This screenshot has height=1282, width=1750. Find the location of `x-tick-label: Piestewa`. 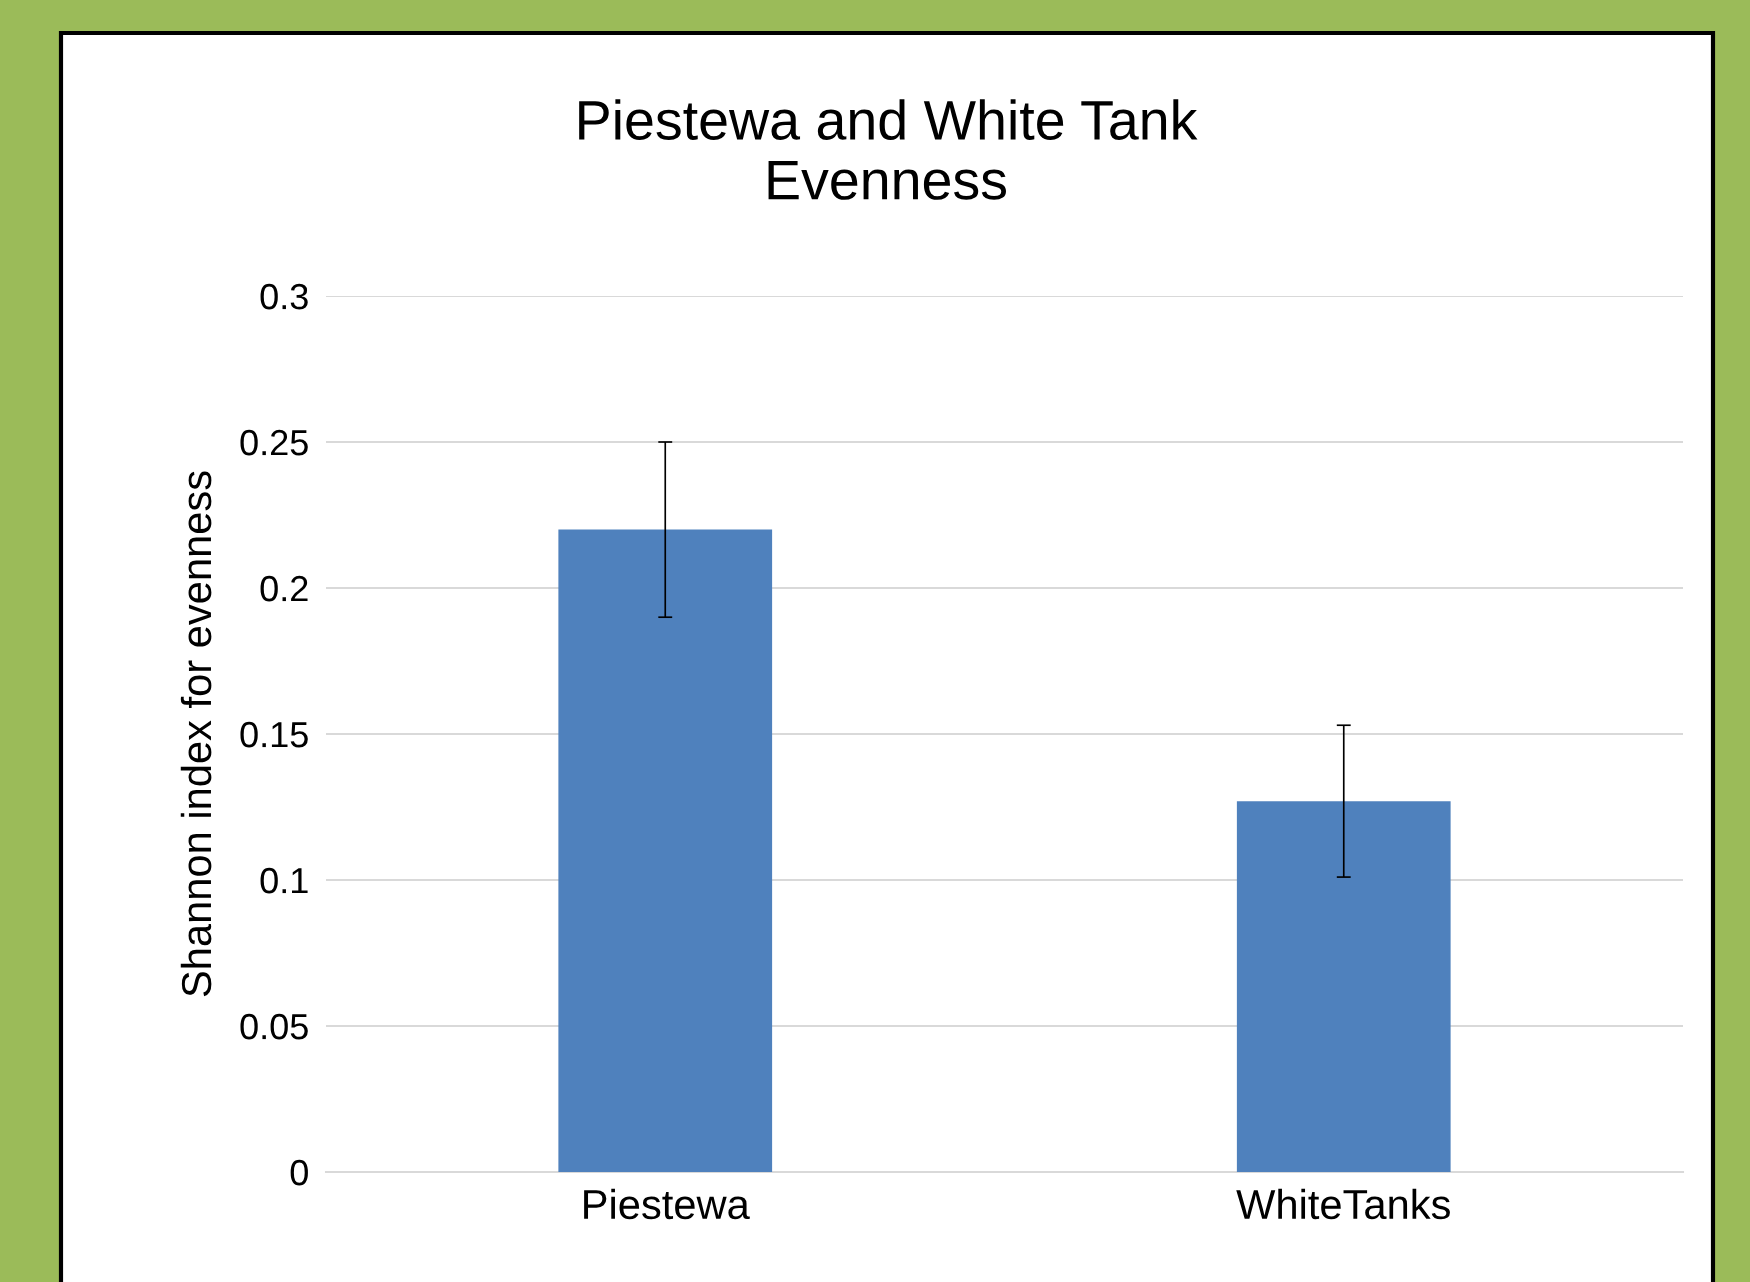

x-tick-label: Piestewa is located at coordinates (667, 1204).